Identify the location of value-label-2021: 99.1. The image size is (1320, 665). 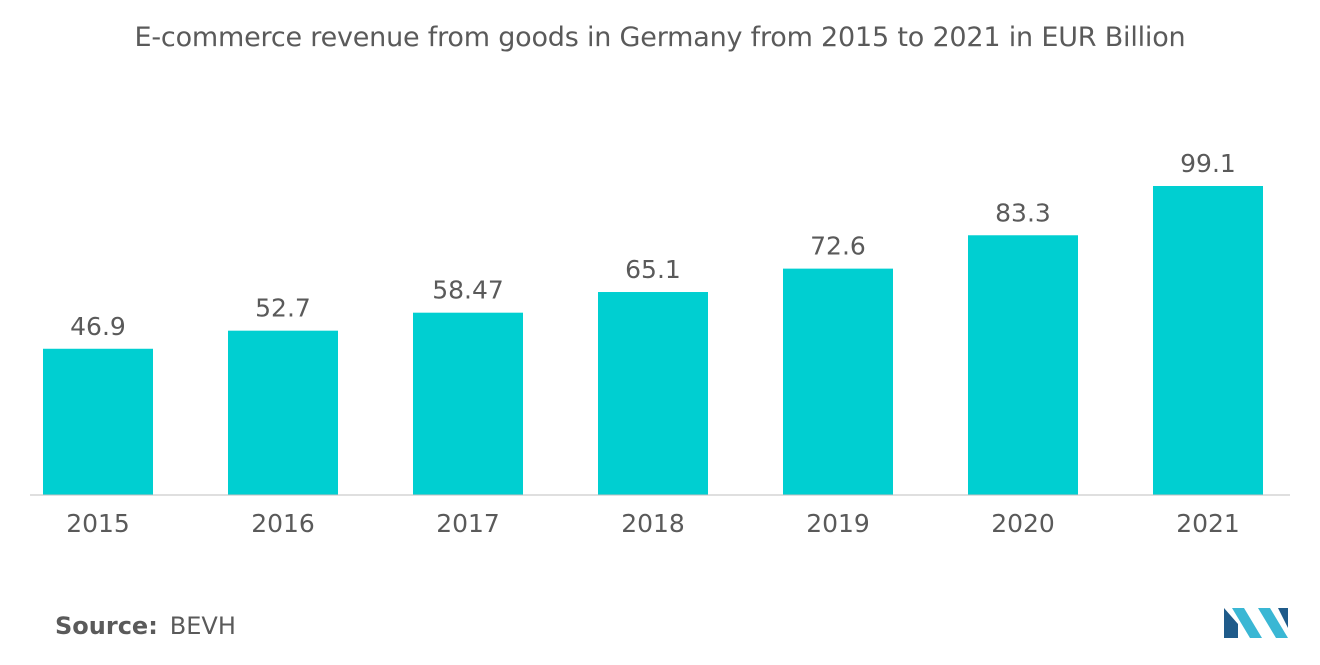
(1208, 163).